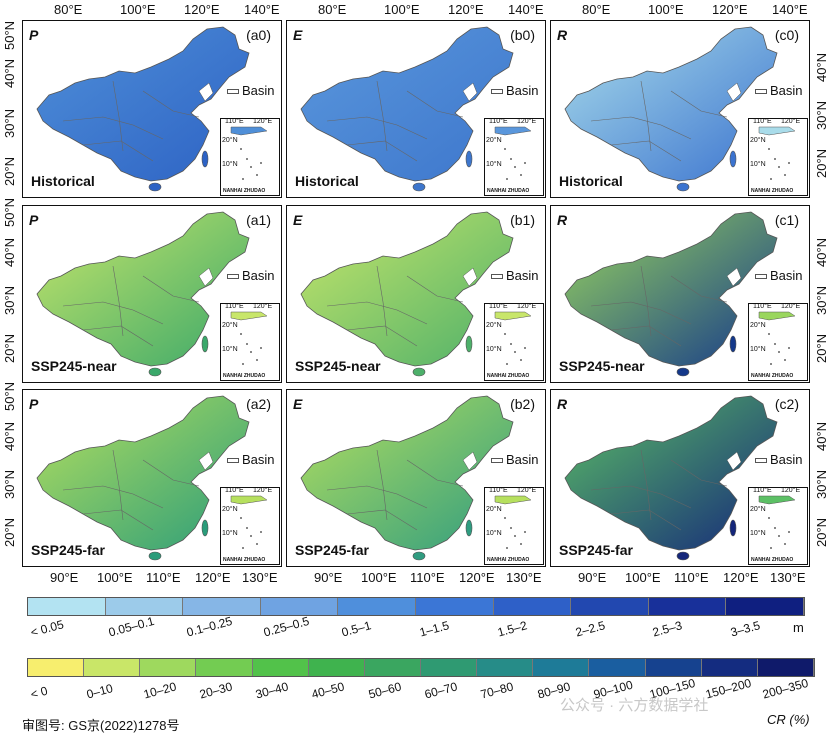  Describe the element at coordinates (668, 629) in the screenshot. I see `colorbar-label: 2.5–3` at that location.